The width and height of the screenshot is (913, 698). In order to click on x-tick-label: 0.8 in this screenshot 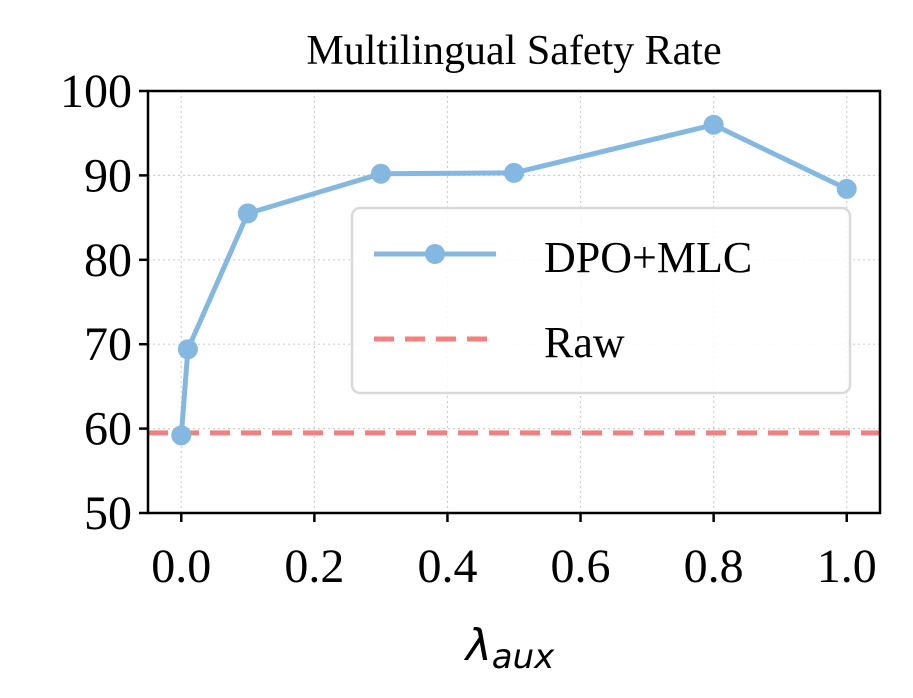, I will do `click(714, 566)`.